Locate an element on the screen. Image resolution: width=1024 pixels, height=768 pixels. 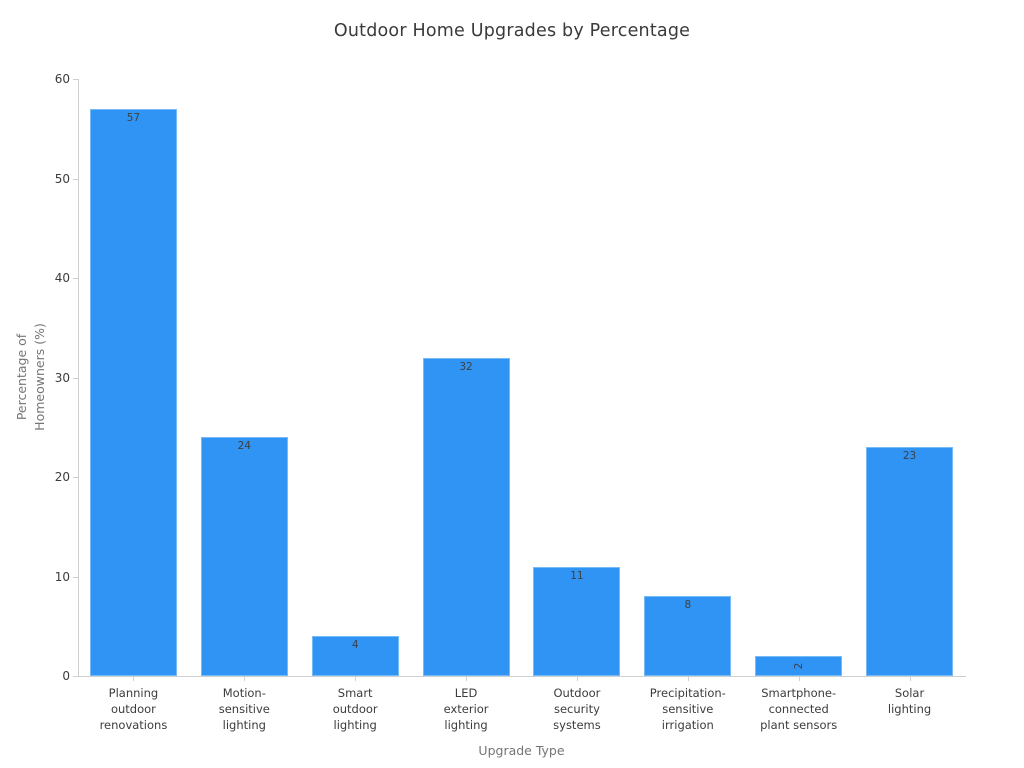
y-tick-label: 20 is located at coordinates (62, 477).